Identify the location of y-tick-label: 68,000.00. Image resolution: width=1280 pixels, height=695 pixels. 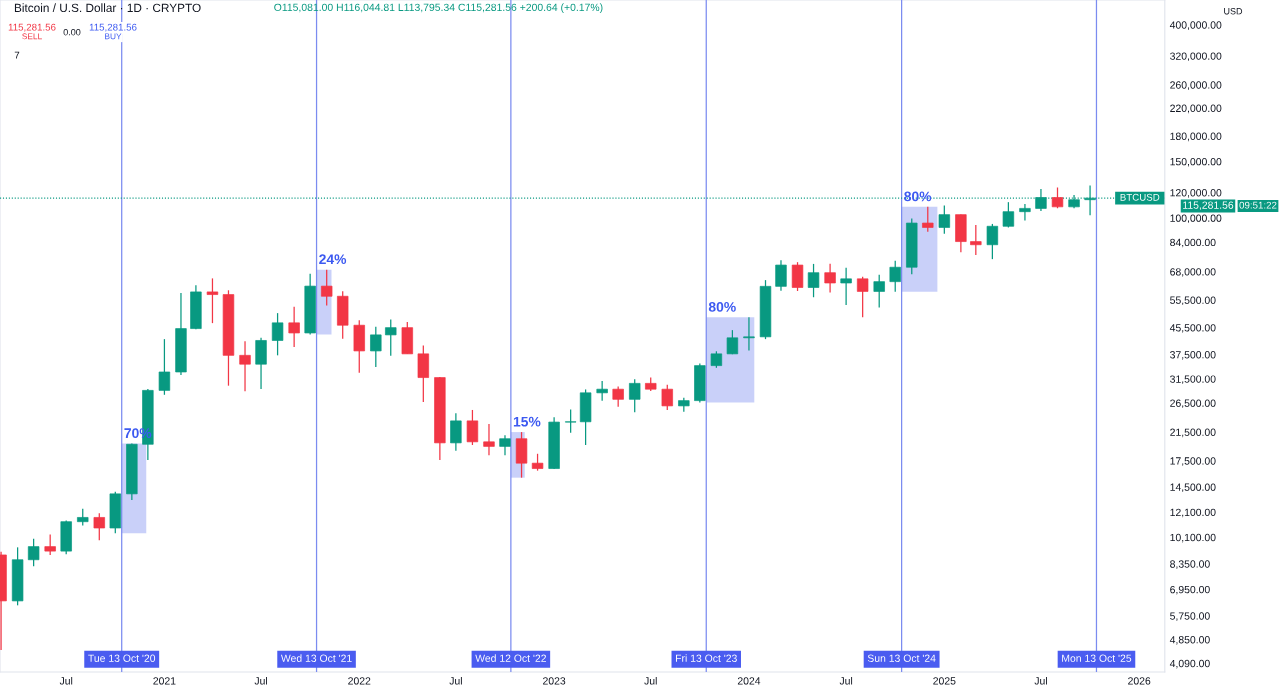
(1193, 272).